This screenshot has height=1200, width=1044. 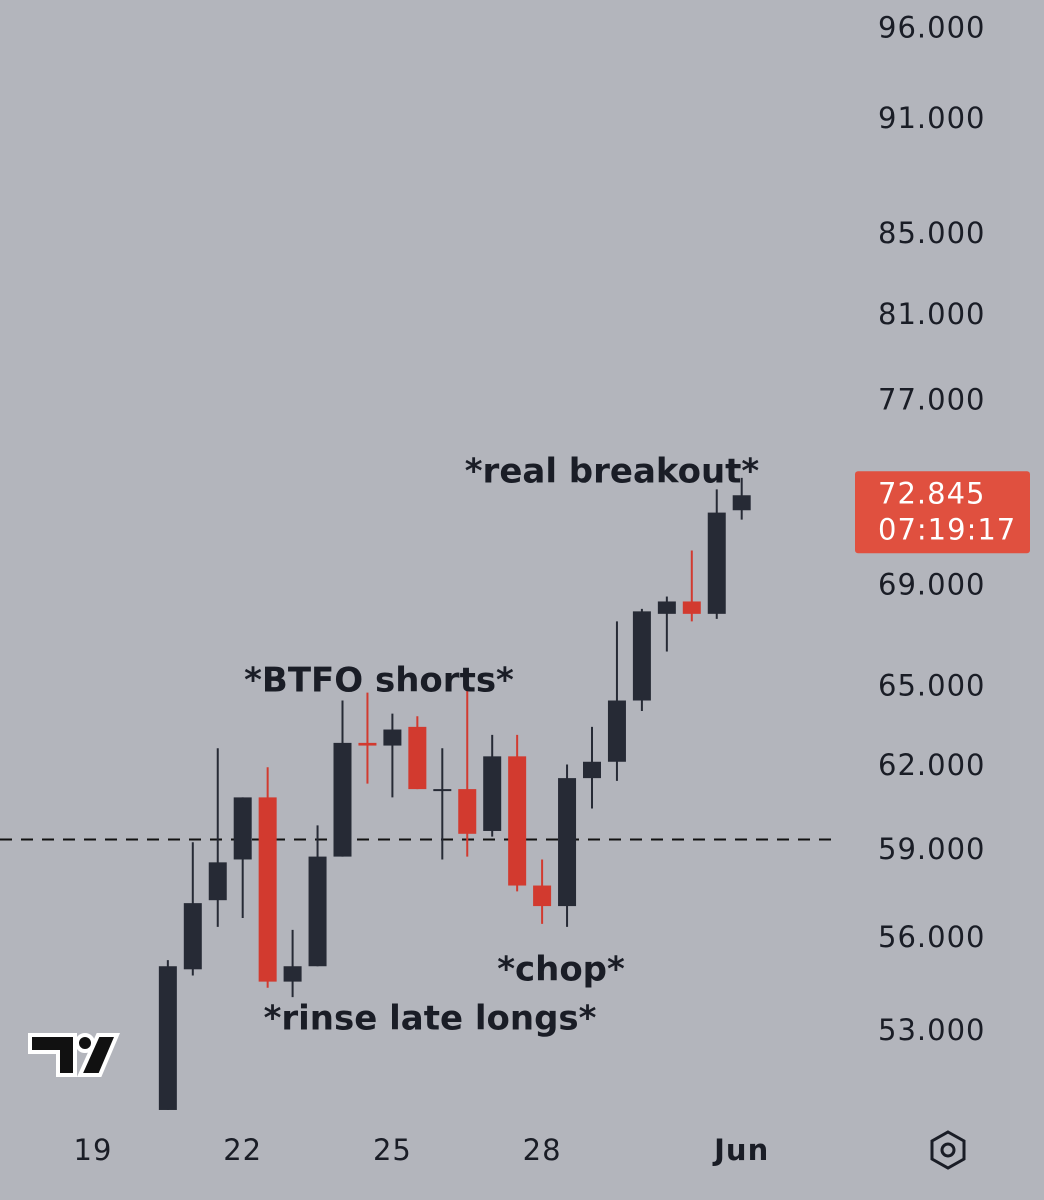 I want to click on last-price-box, so click(x=942, y=512).